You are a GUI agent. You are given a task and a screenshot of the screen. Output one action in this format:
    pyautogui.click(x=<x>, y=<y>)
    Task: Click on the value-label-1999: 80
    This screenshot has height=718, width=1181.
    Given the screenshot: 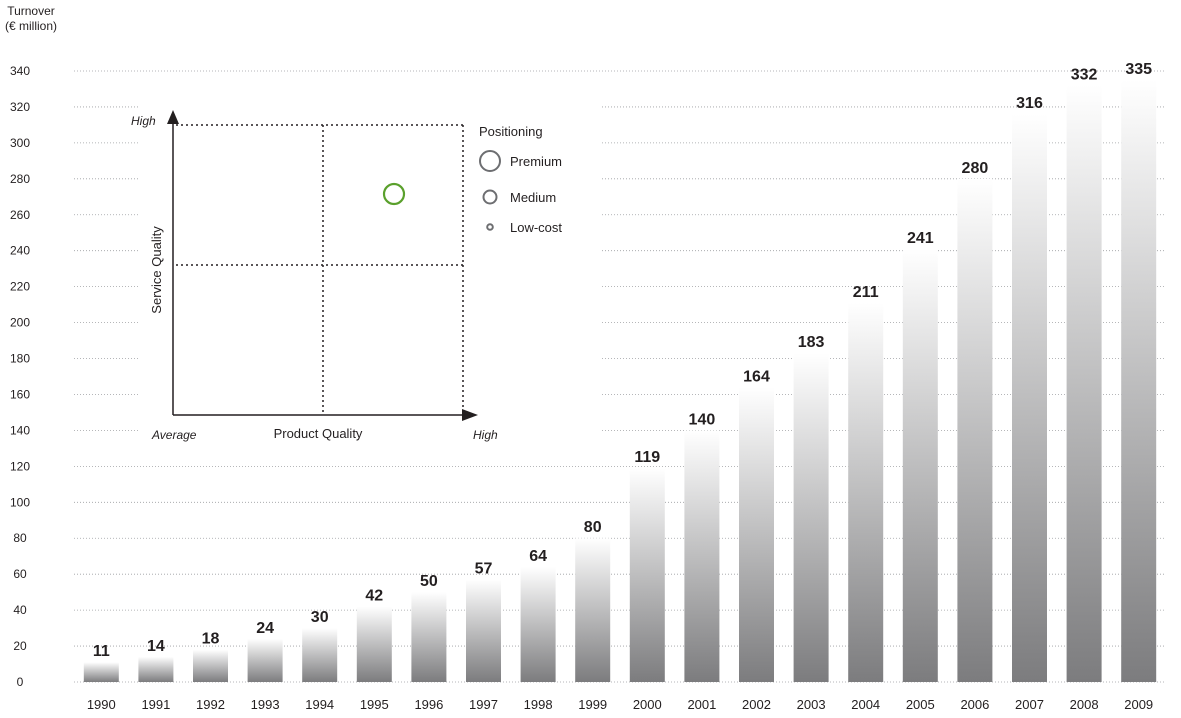 What is the action you would take?
    pyautogui.click(x=593, y=527)
    